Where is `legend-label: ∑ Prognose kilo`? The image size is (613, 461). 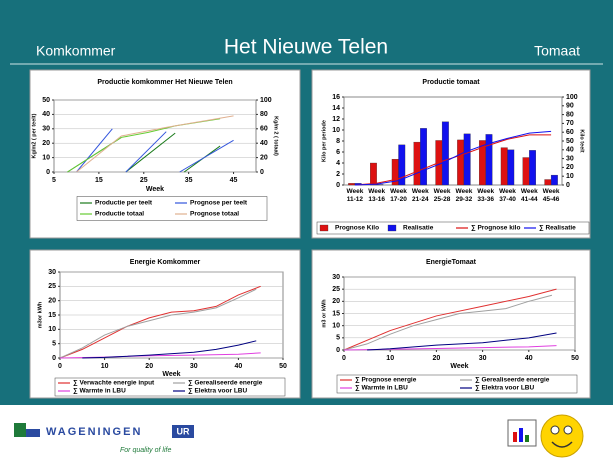
legend-label: ∑ Prognose kilo is located at coordinates (495, 228).